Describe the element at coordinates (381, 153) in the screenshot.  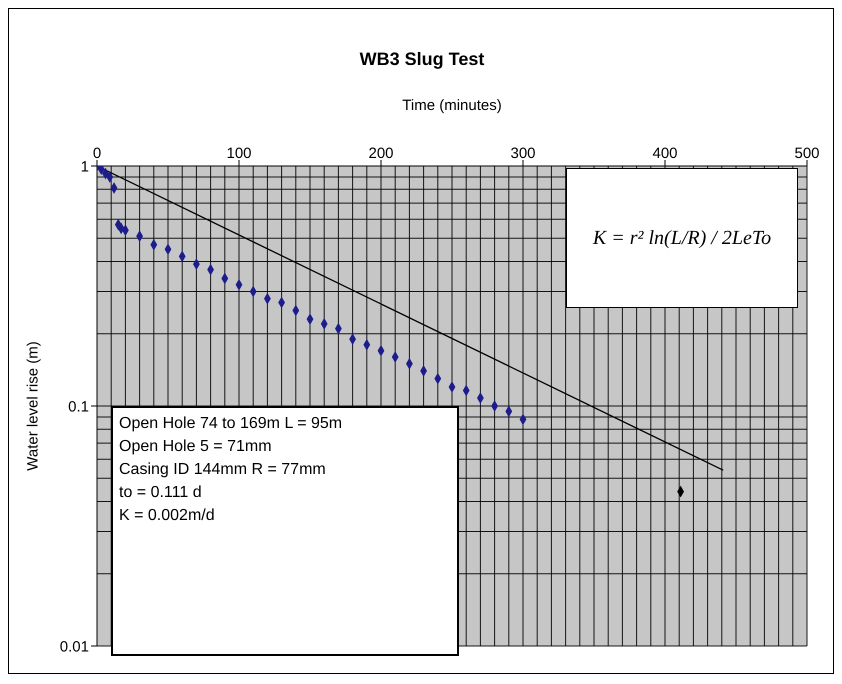
I see `x-tick-label: 200` at that location.